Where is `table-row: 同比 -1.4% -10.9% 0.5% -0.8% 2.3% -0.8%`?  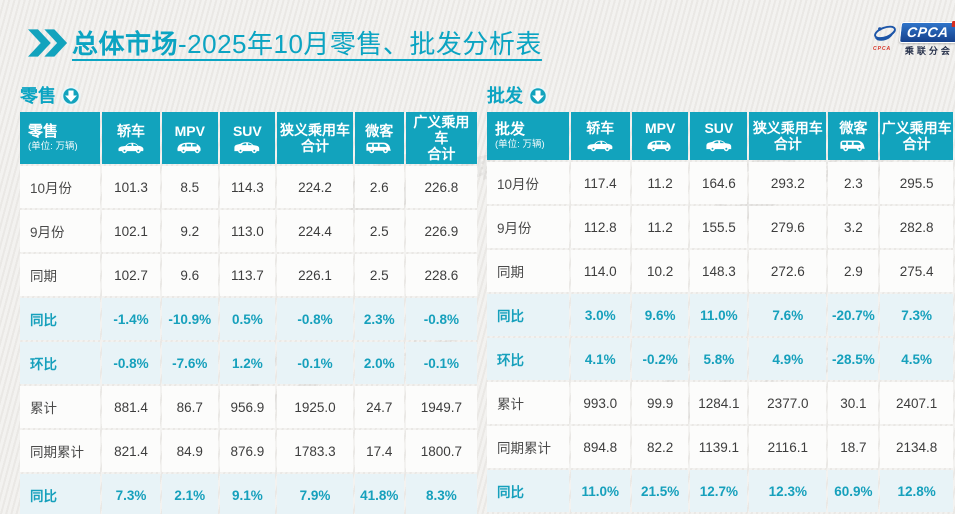 table-row: 同比 -1.4% -10.9% 0.5% -0.8% 2.3% -0.8% is located at coordinates (248, 319).